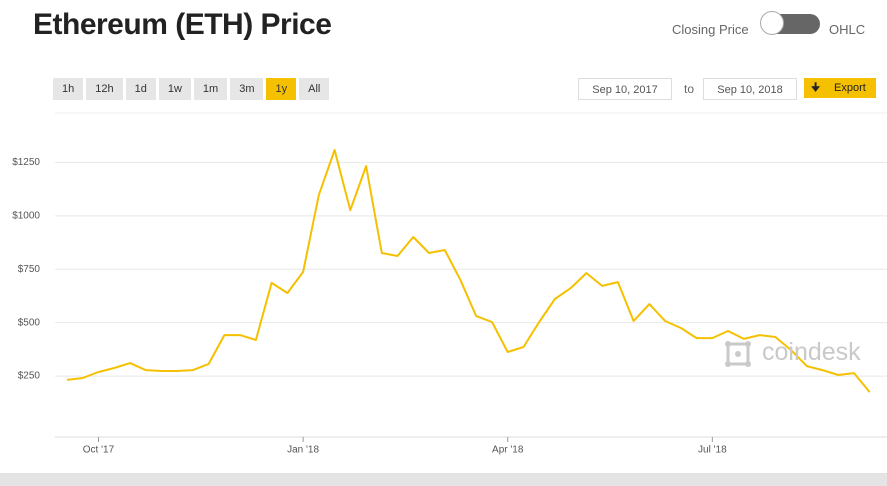 Image resolution: width=887 pixels, height=486 pixels. What do you see at coordinates (191, 89) in the screenshot?
I see `range-buttons: 1h 12h 1d 1w 1m 3m 1y All` at bounding box center [191, 89].